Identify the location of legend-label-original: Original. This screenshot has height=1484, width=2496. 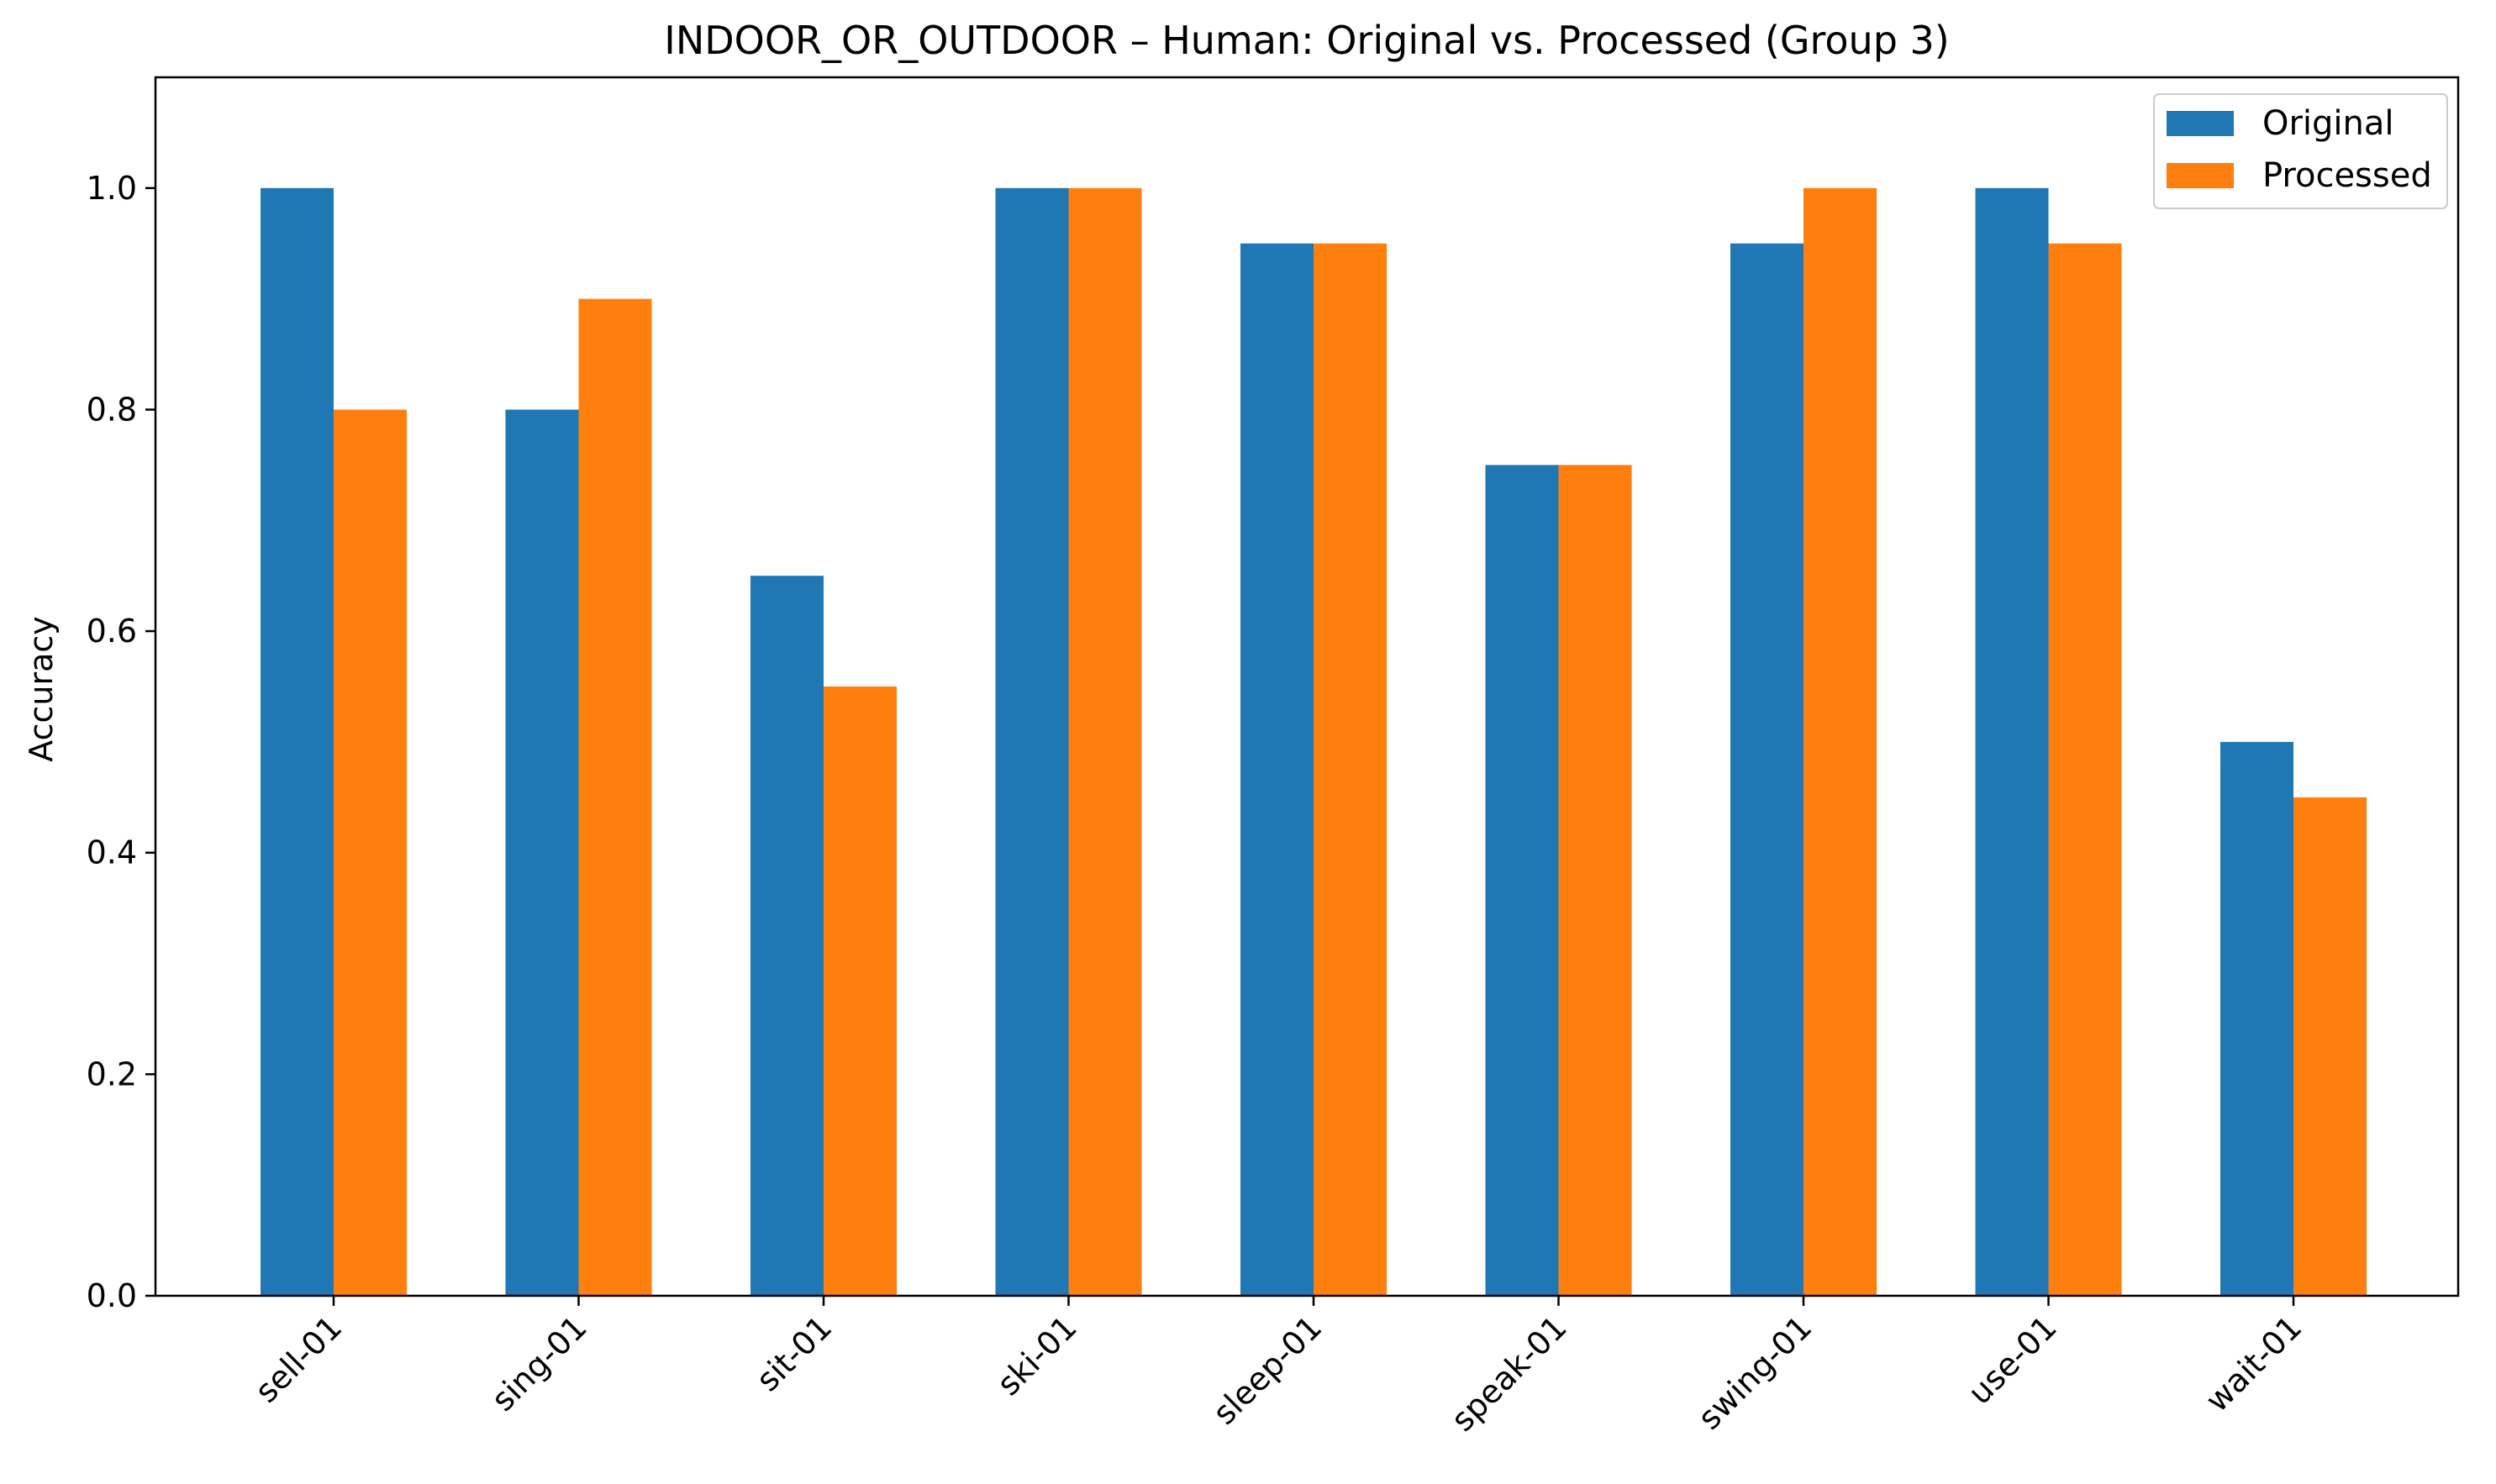
(2328, 123).